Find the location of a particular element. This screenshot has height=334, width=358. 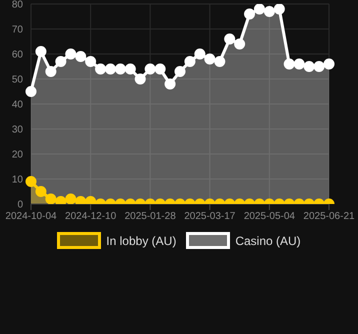

x-tick-label: 2025-03-17 is located at coordinates (210, 216).